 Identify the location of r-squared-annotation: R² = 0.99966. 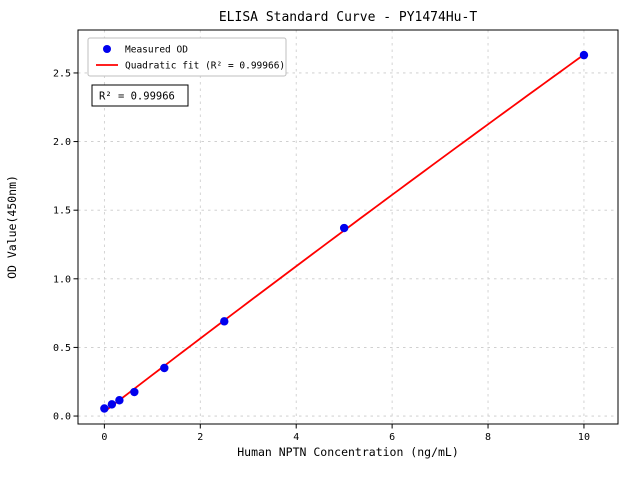
(140, 95).